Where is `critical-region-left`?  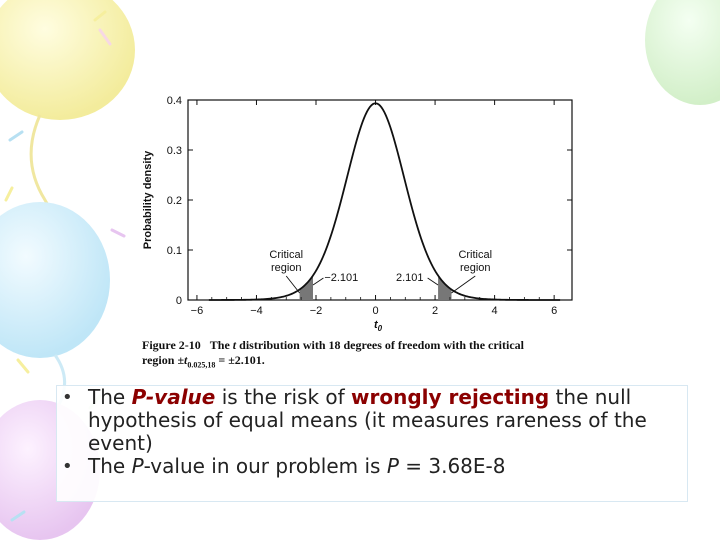 critical-region-left is located at coordinates (306, 287).